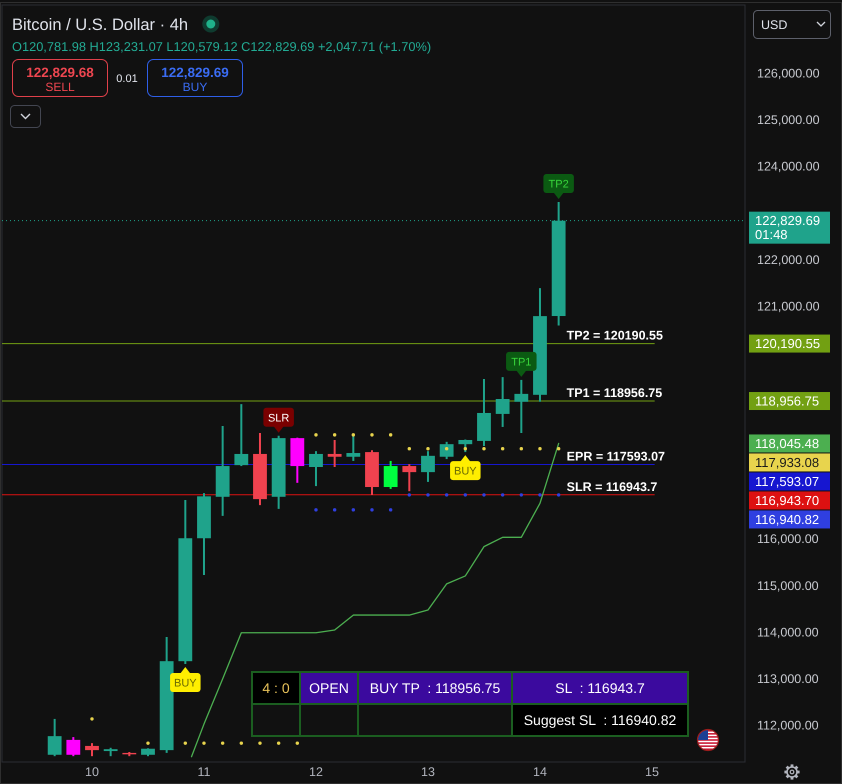 The image size is (842, 784). I want to click on x-tick-label: 13, so click(428, 772).